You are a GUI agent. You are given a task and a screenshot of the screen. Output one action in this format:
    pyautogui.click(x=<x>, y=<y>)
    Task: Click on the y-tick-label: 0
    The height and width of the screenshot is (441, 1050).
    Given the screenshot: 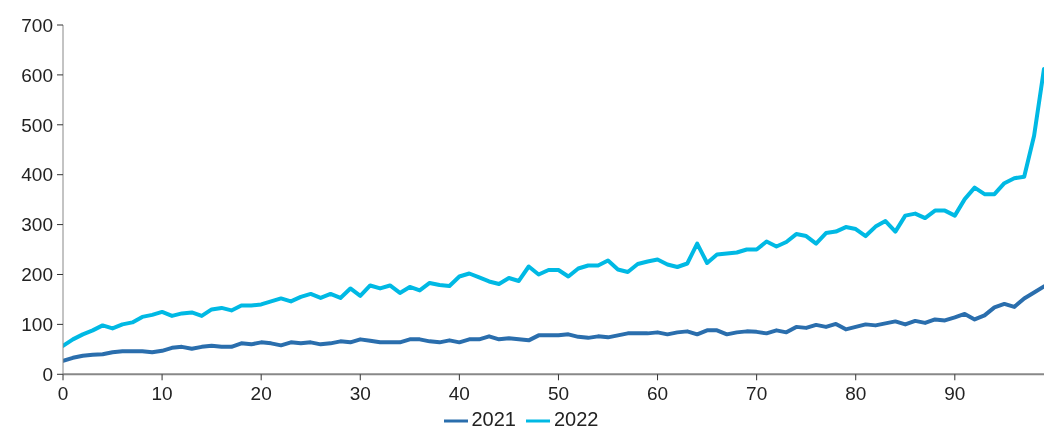 What is the action you would take?
    pyautogui.click(x=47, y=375)
    